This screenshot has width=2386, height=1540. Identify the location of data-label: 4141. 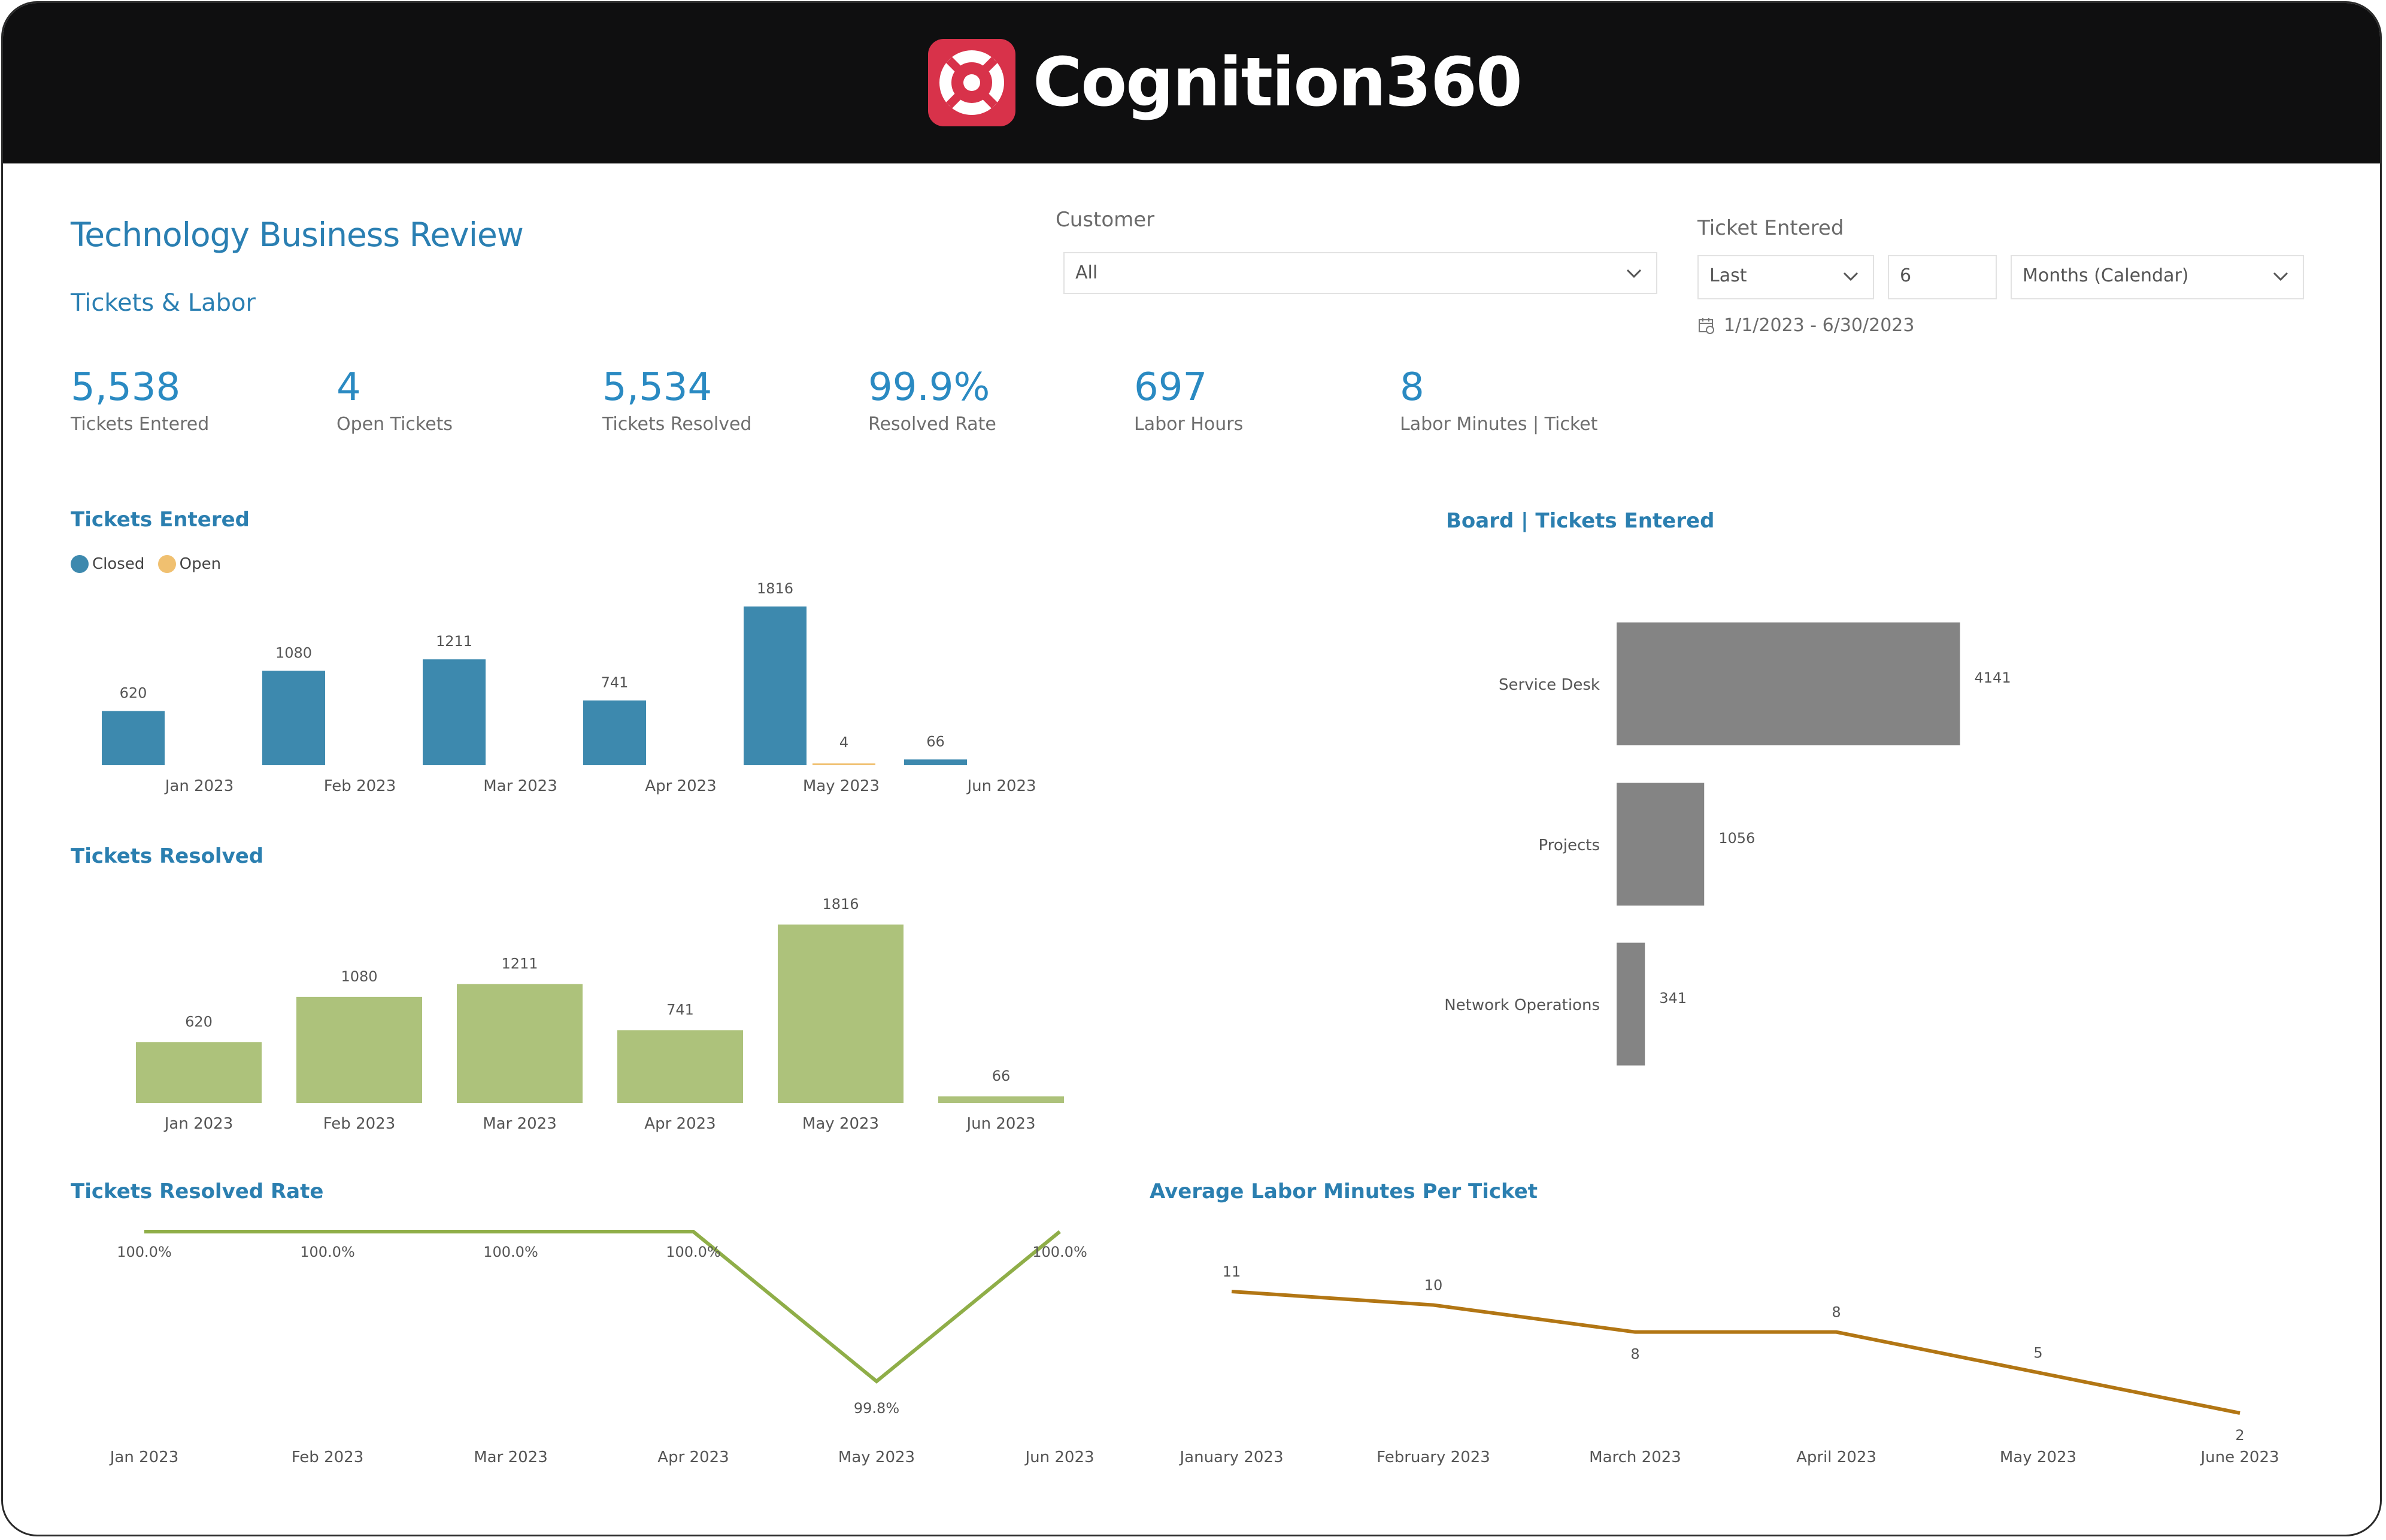
(1993, 677).